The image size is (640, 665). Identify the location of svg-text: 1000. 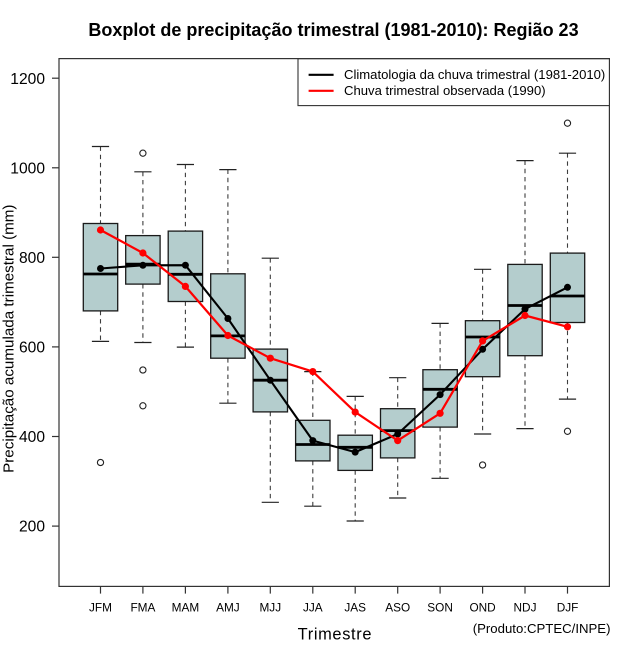
(27, 168).